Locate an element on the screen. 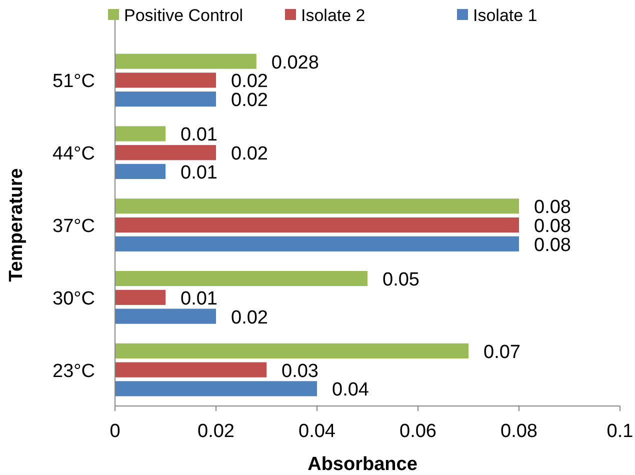 Image resolution: width=635 pixels, height=475 pixels. x-tick-label: 0.04 is located at coordinates (317, 431).